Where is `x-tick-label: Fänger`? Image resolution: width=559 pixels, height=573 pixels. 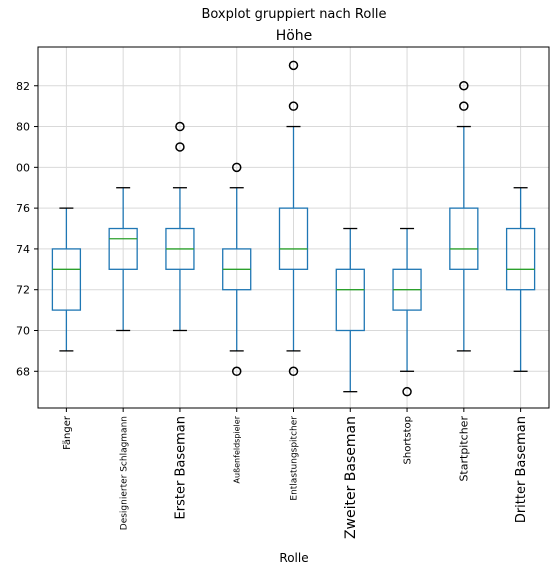 x-tick-label: Fänger is located at coordinates (67, 432).